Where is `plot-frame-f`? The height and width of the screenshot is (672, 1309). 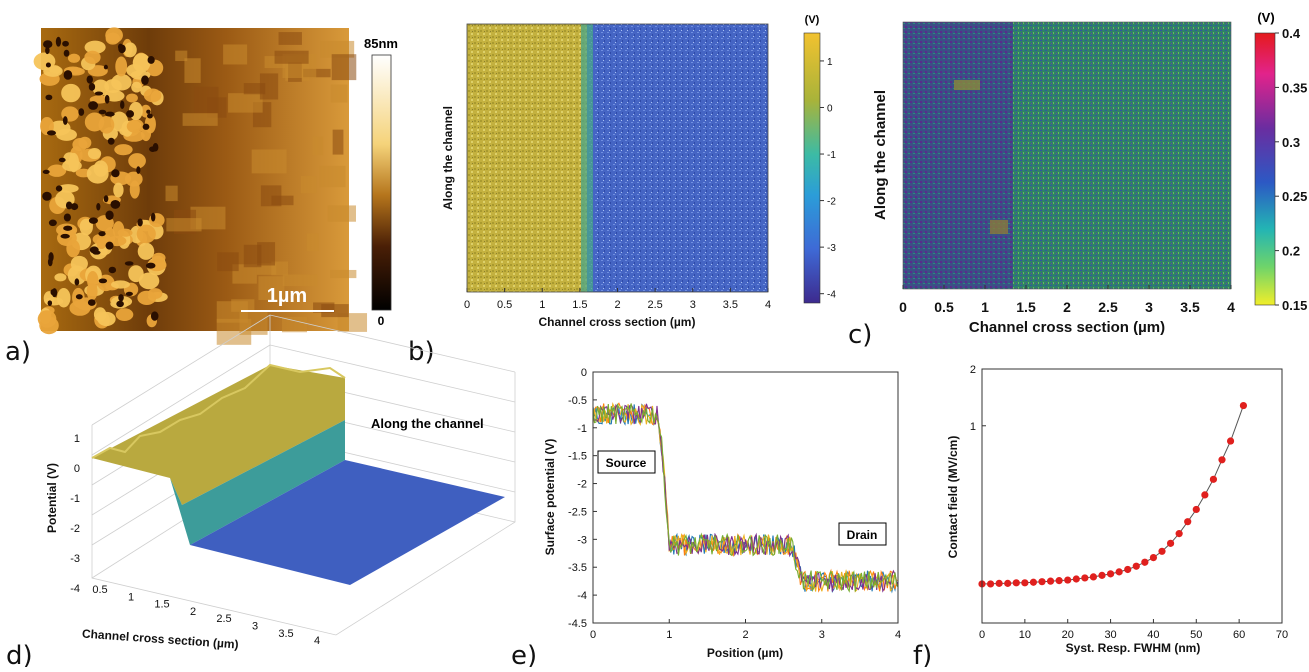 plot-frame-f is located at coordinates (1132, 496).